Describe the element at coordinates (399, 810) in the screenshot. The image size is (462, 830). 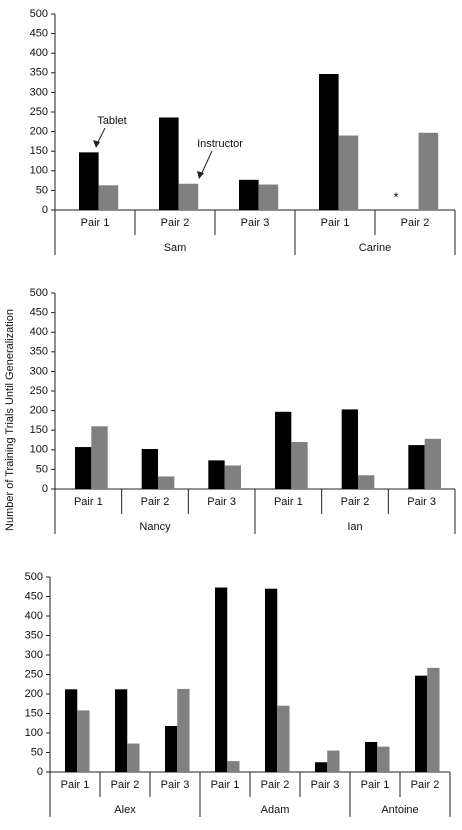
I see `group-label: Antoine` at that location.